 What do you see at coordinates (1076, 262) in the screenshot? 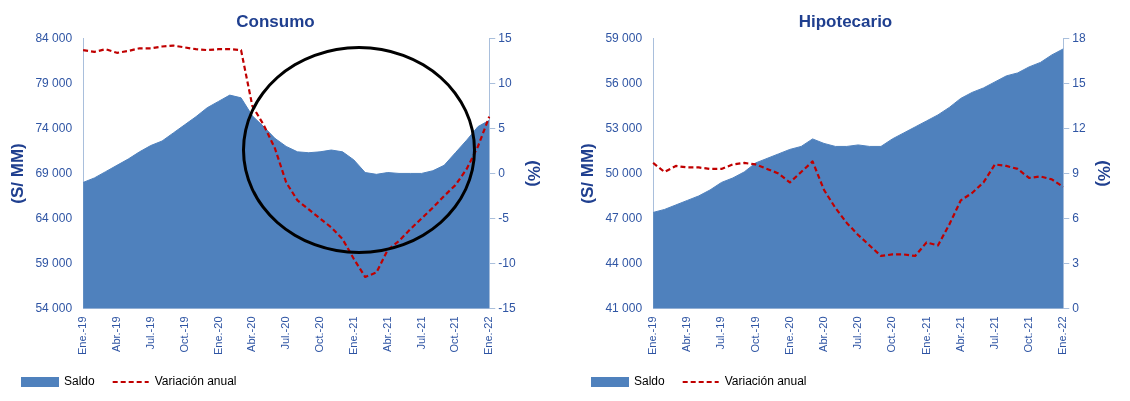
I see `y2-tick-label: 3` at bounding box center [1076, 262].